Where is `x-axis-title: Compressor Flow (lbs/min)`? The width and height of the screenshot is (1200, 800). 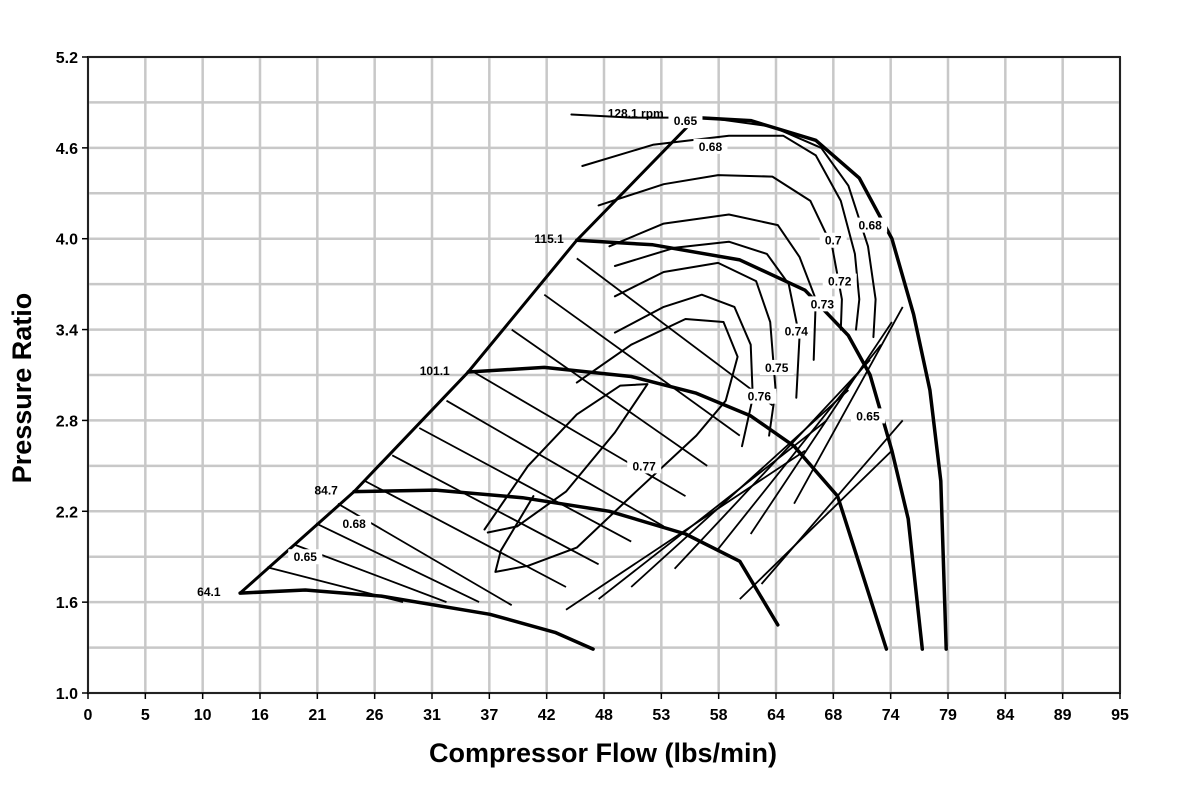
x-axis-title: Compressor Flow (lbs/min) is located at coordinates (603, 753).